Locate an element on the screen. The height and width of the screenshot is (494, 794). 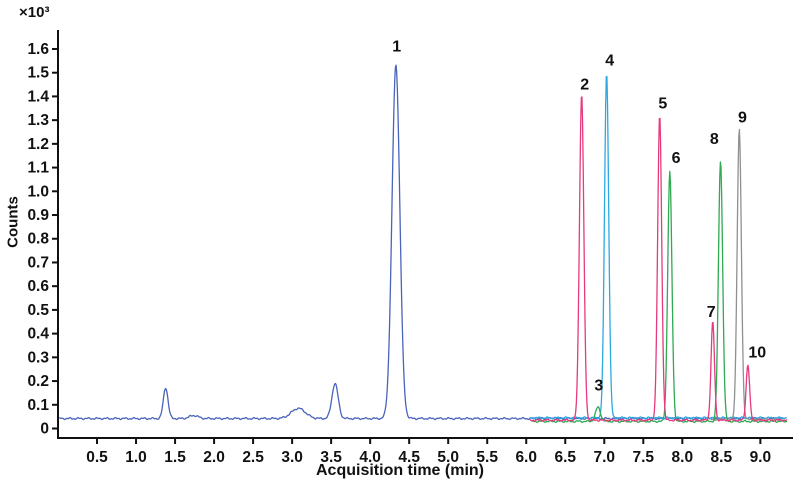
x-tick-label: 6.0 is located at coordinates (526, 457).